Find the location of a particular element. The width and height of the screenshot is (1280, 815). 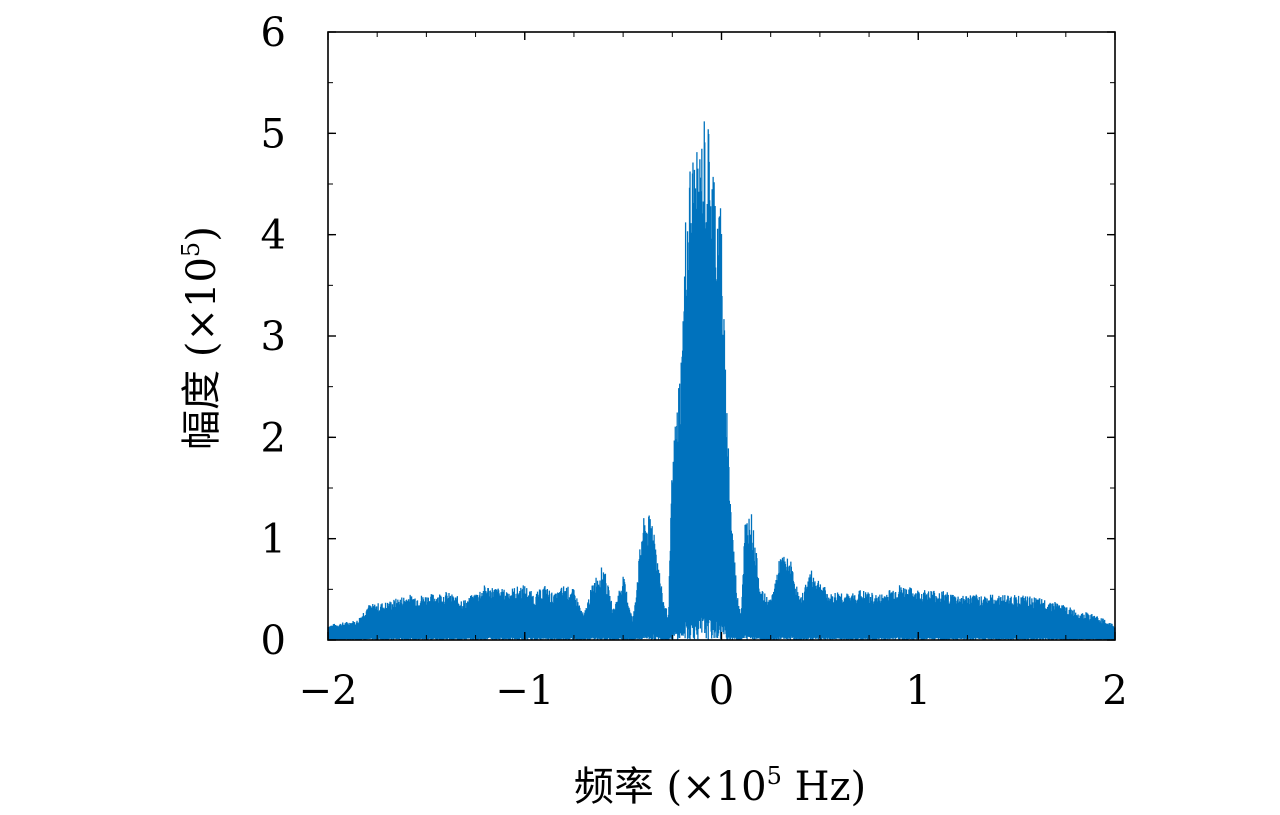

x-tick-label: 2 is located at coordinates (1114, 691).